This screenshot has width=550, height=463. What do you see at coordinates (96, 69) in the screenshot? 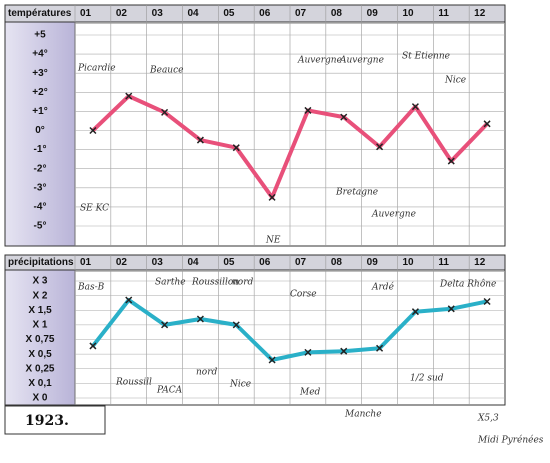
I see `annotation: Picardie` at bounding box center [96, 69].